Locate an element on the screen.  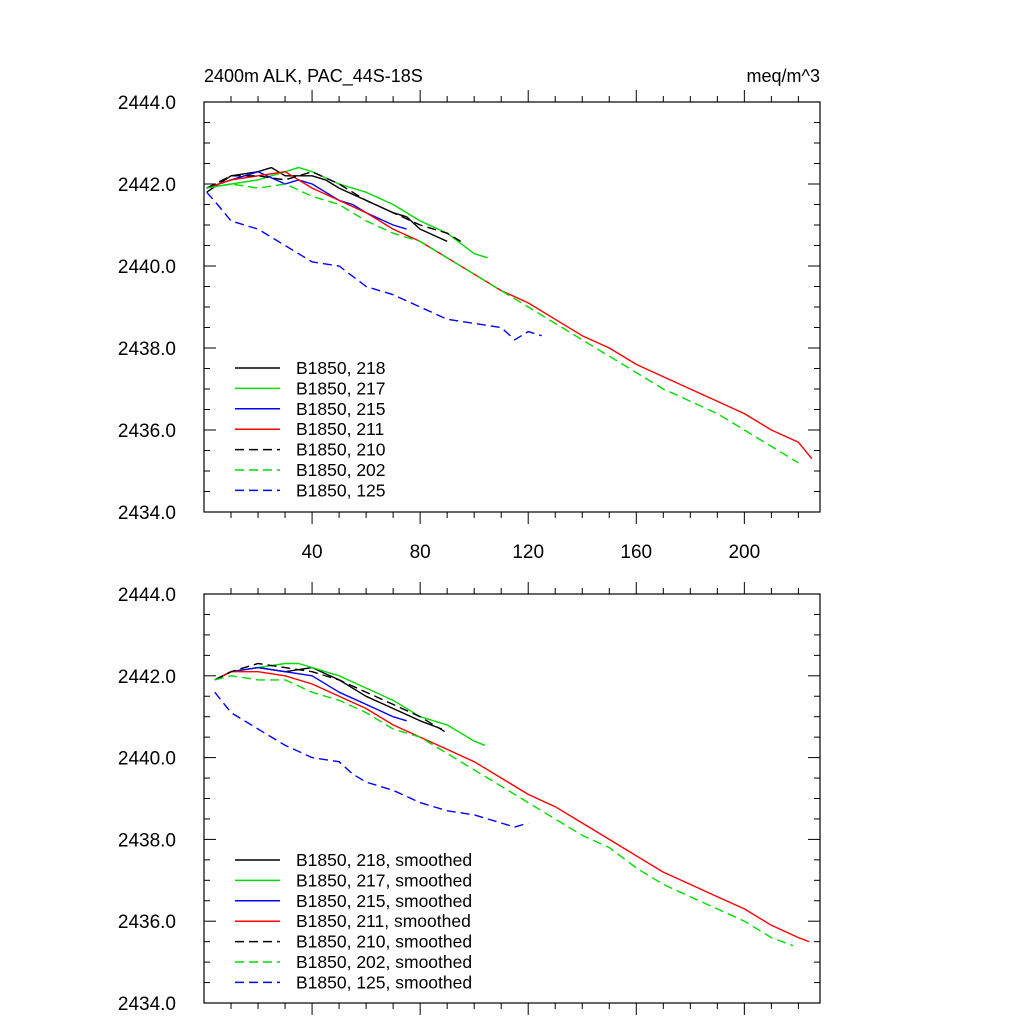
legend-label: B1850, 215, smoothed is located at coordinates (384, 901).